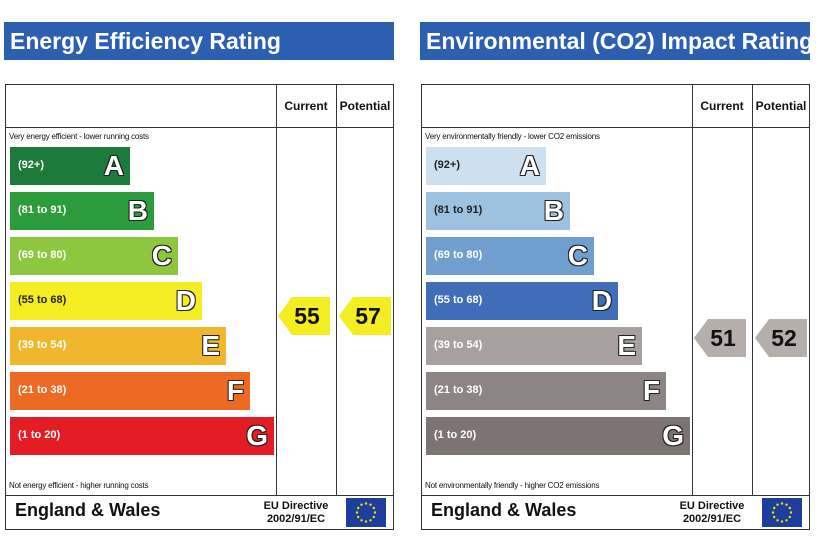 This screenshot has width=820, height=547. I want to click on current-rating-arrow: 55, so click(304, 316).